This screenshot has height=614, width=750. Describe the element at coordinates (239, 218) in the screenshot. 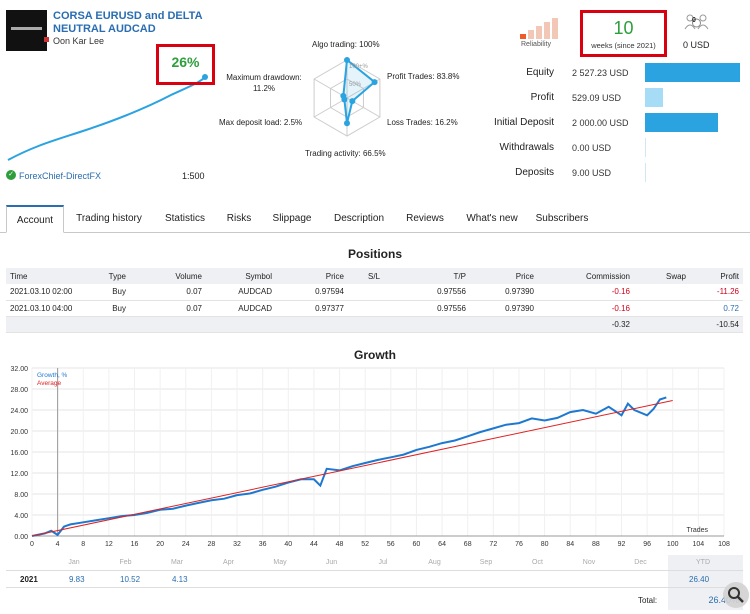

I see `tab-risks: Risks` at that location.